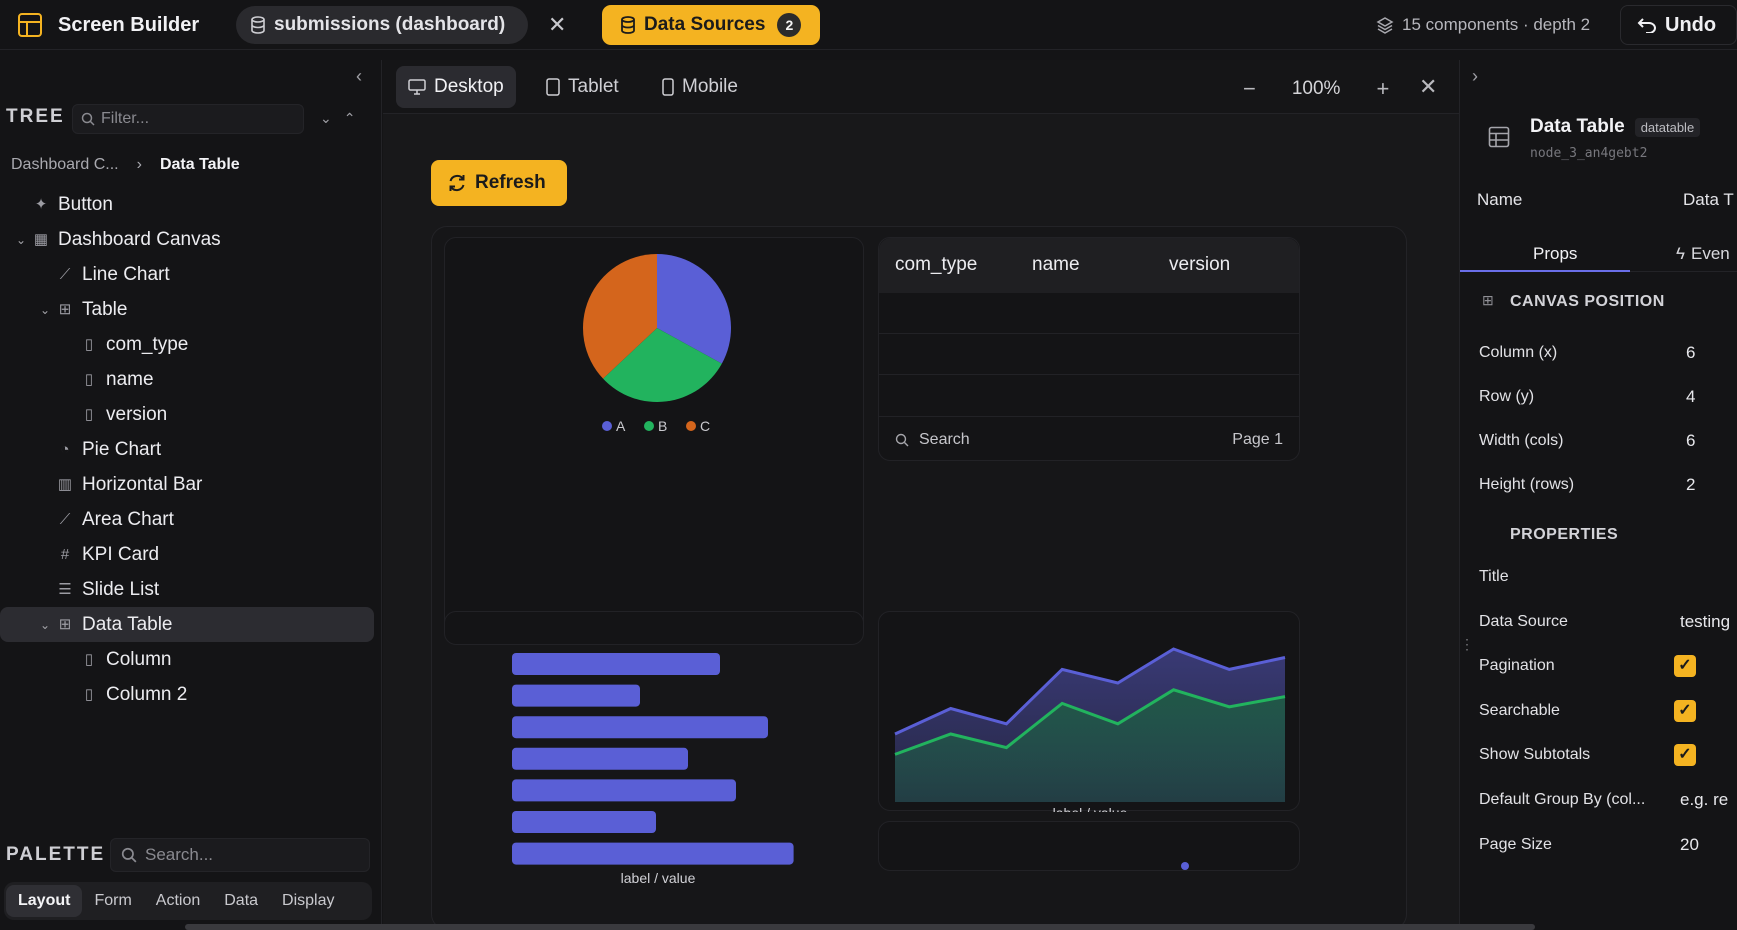 This screenshot has width=1737, height=930. What do you see at coordinates (654, 439) in the screenshot?
I see `pie-chart-card: A B C` at bounding box center [654, 439].